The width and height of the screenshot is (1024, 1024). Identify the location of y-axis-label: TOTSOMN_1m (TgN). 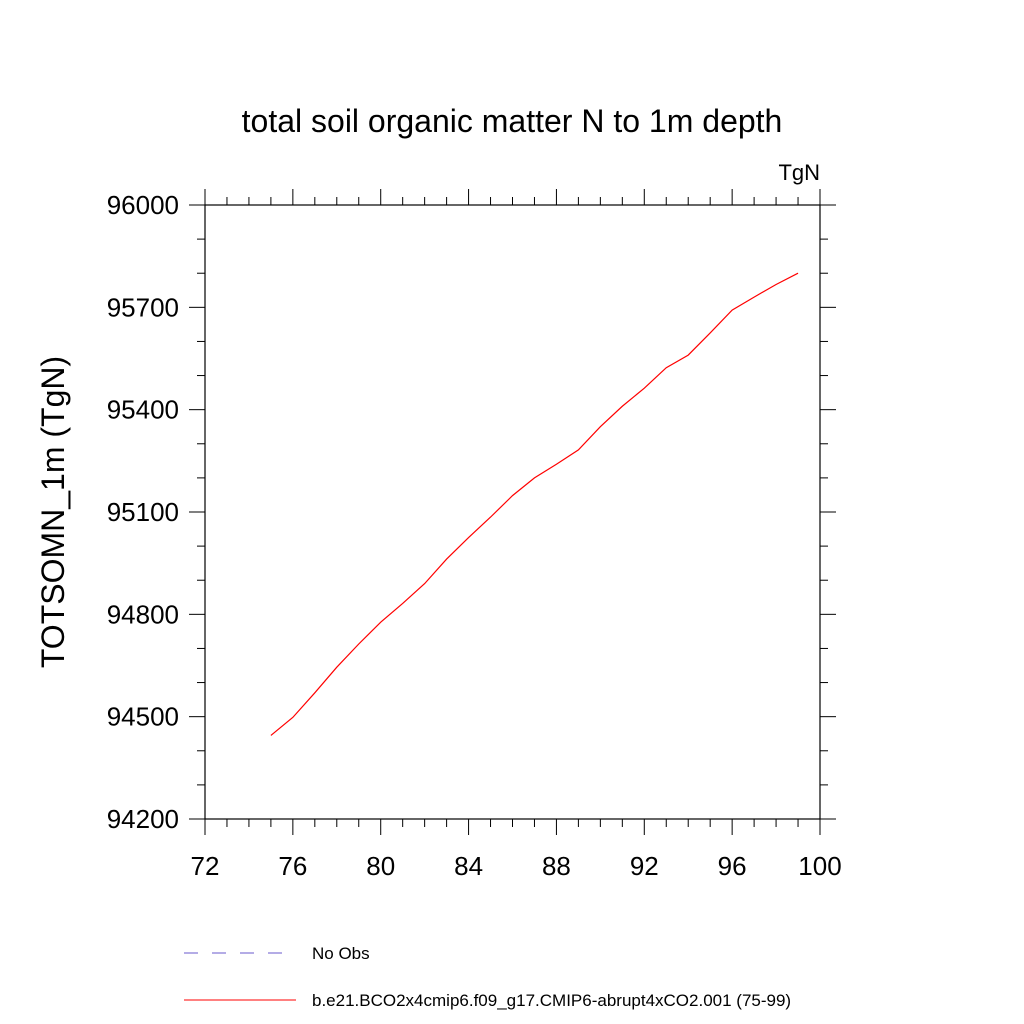
(53, 512).